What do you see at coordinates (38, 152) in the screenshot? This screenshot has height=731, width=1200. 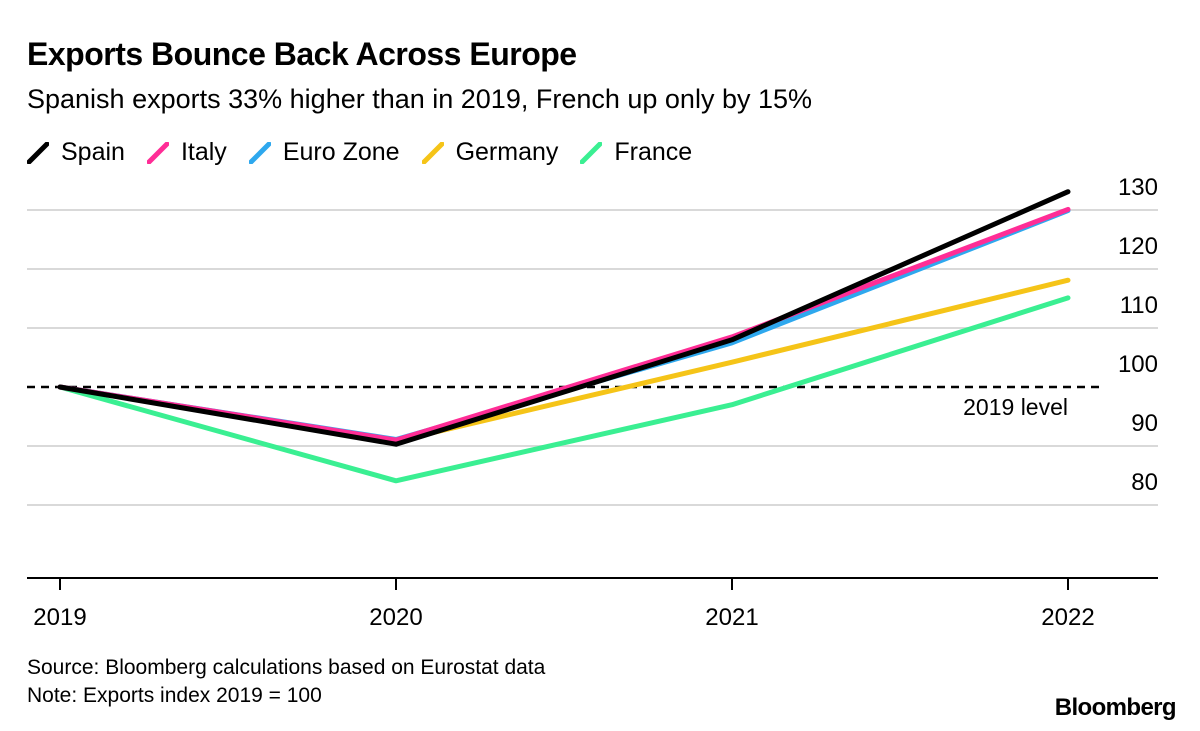 I see `legend-swatch-spain` at bounding box center [38, 152].